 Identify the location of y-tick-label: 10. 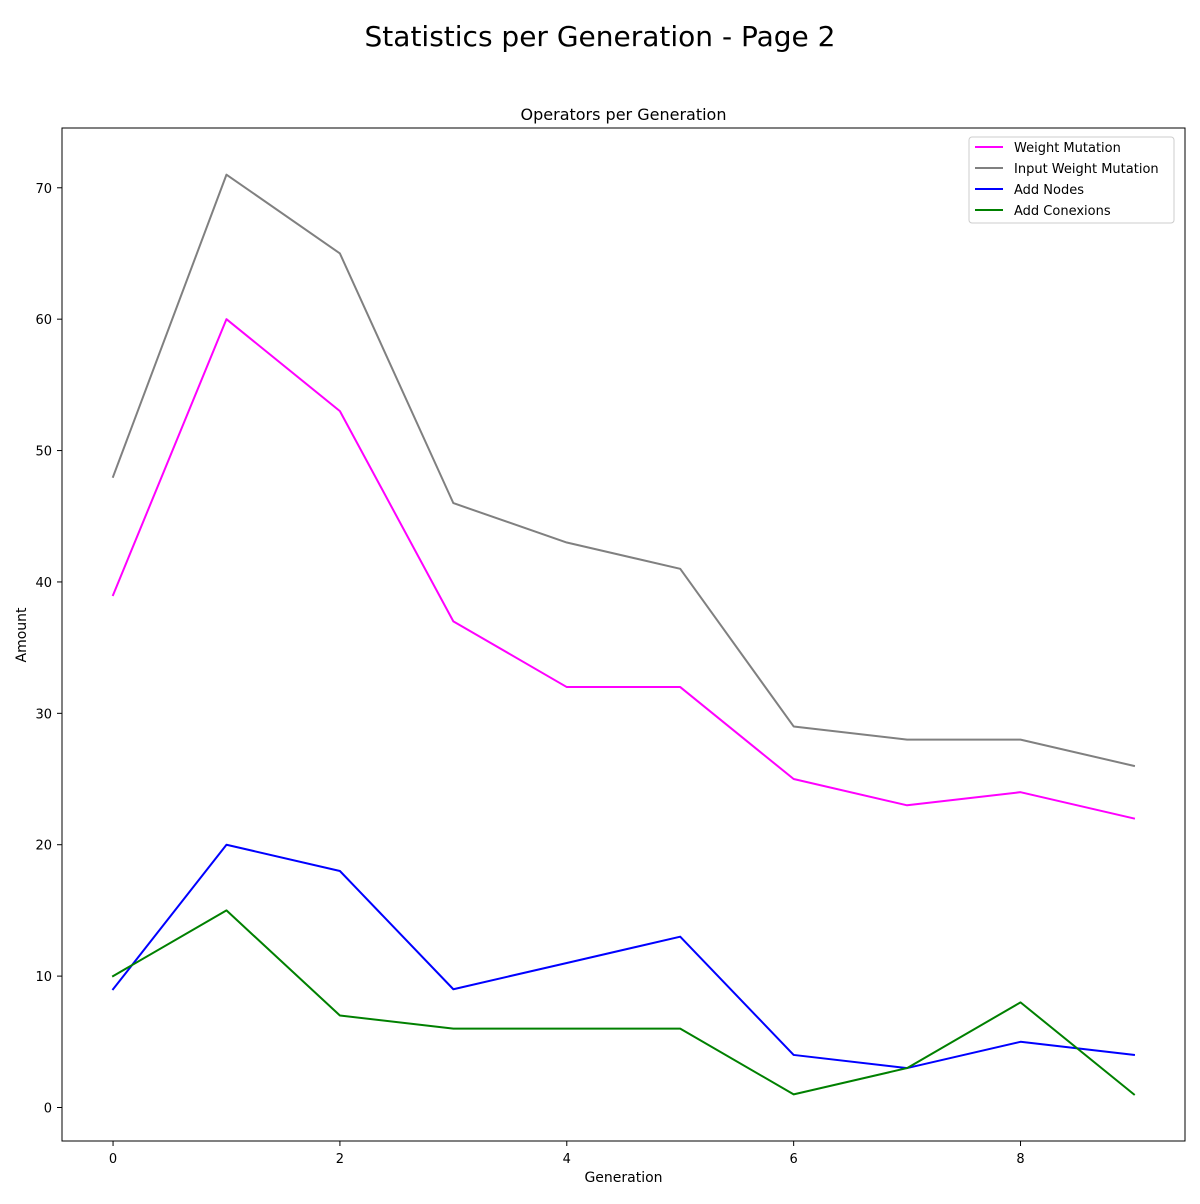
(43, 977).